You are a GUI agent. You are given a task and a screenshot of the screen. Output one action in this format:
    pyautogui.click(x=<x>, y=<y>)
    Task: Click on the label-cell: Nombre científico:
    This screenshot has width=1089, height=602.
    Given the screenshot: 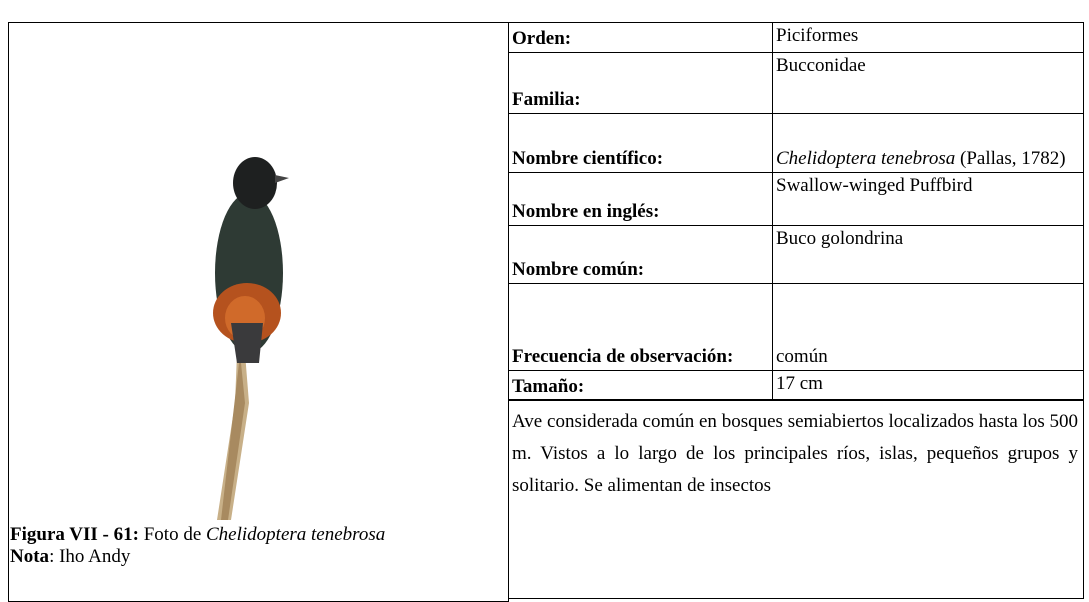 What is the action you would take?
    pyautogui.click(x=640, y=143)
    